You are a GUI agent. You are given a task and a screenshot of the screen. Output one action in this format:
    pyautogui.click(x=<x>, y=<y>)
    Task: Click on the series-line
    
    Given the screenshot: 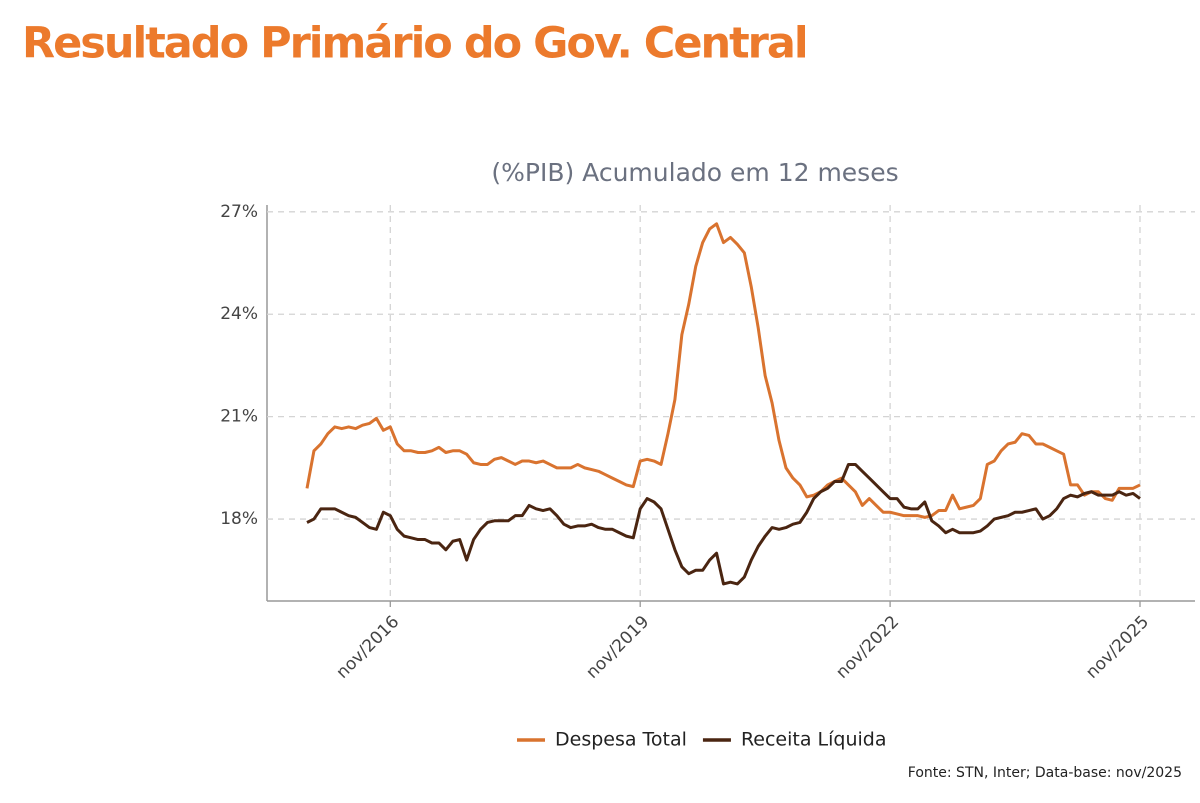 What is the action you would take?
    pyautogui.click(x=723, y=524)
    